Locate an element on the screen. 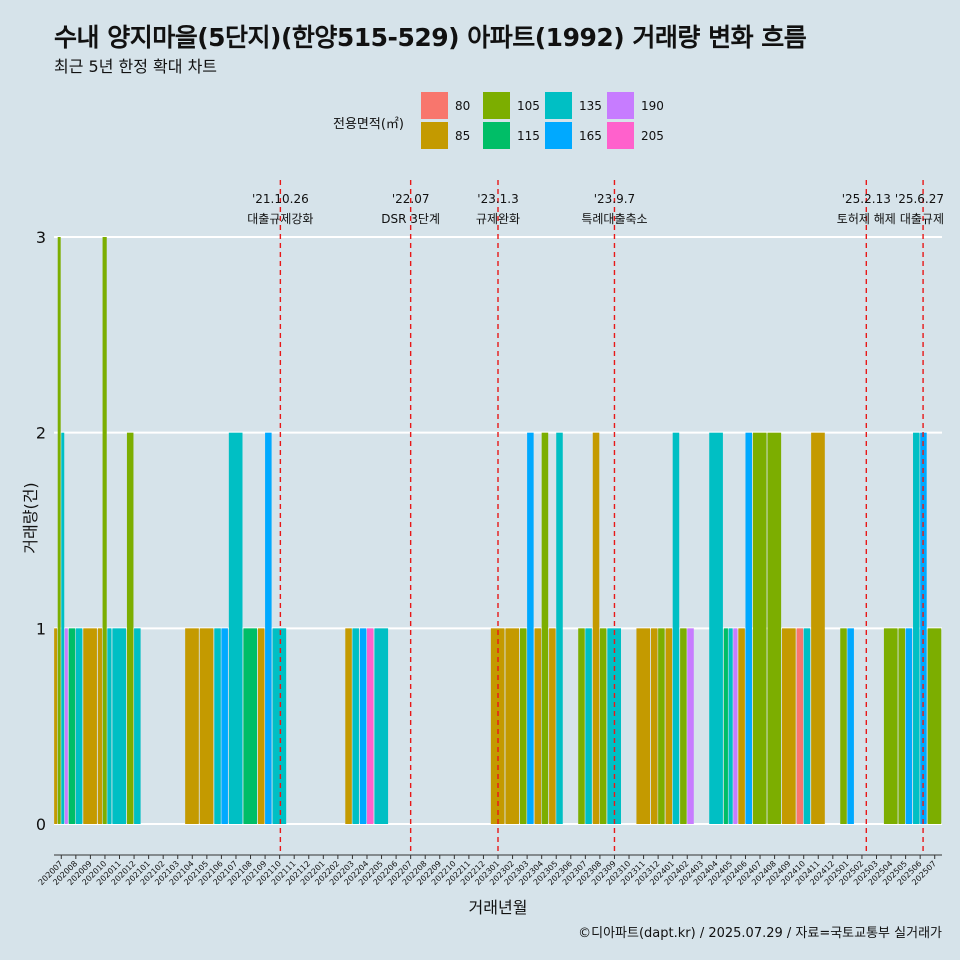  legend-label: 165 is located at coordinates (590, 136).